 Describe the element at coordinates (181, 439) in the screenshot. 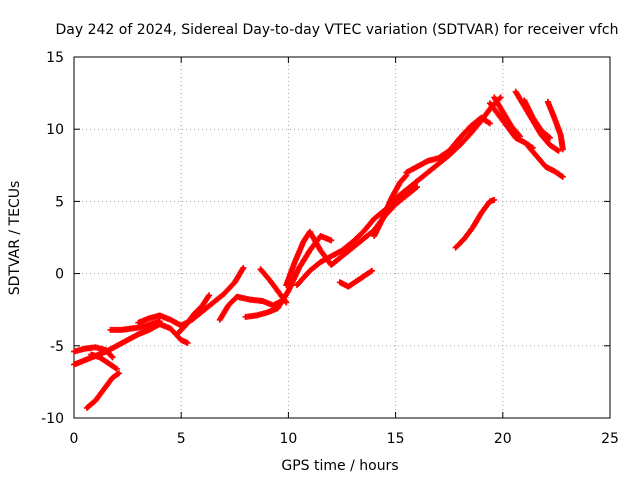

I see `x-tick-label: 5` at that location.